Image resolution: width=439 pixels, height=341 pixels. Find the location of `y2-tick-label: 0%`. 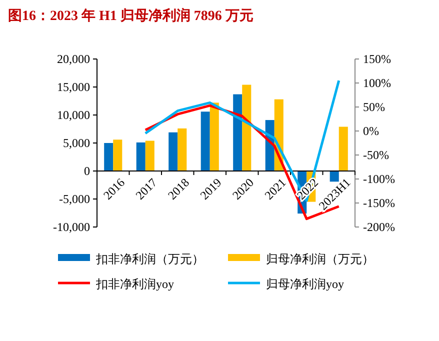

y2-tick-label: 0% is located at coordinates (371, 131).